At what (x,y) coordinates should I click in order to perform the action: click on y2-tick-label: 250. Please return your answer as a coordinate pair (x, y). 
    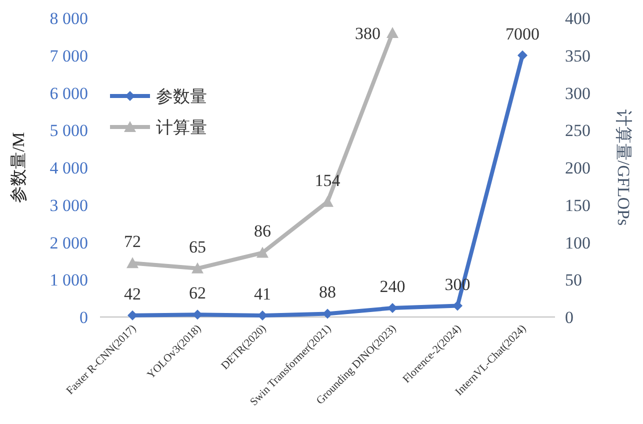
    Looking at the image, I should click on (577, 130).